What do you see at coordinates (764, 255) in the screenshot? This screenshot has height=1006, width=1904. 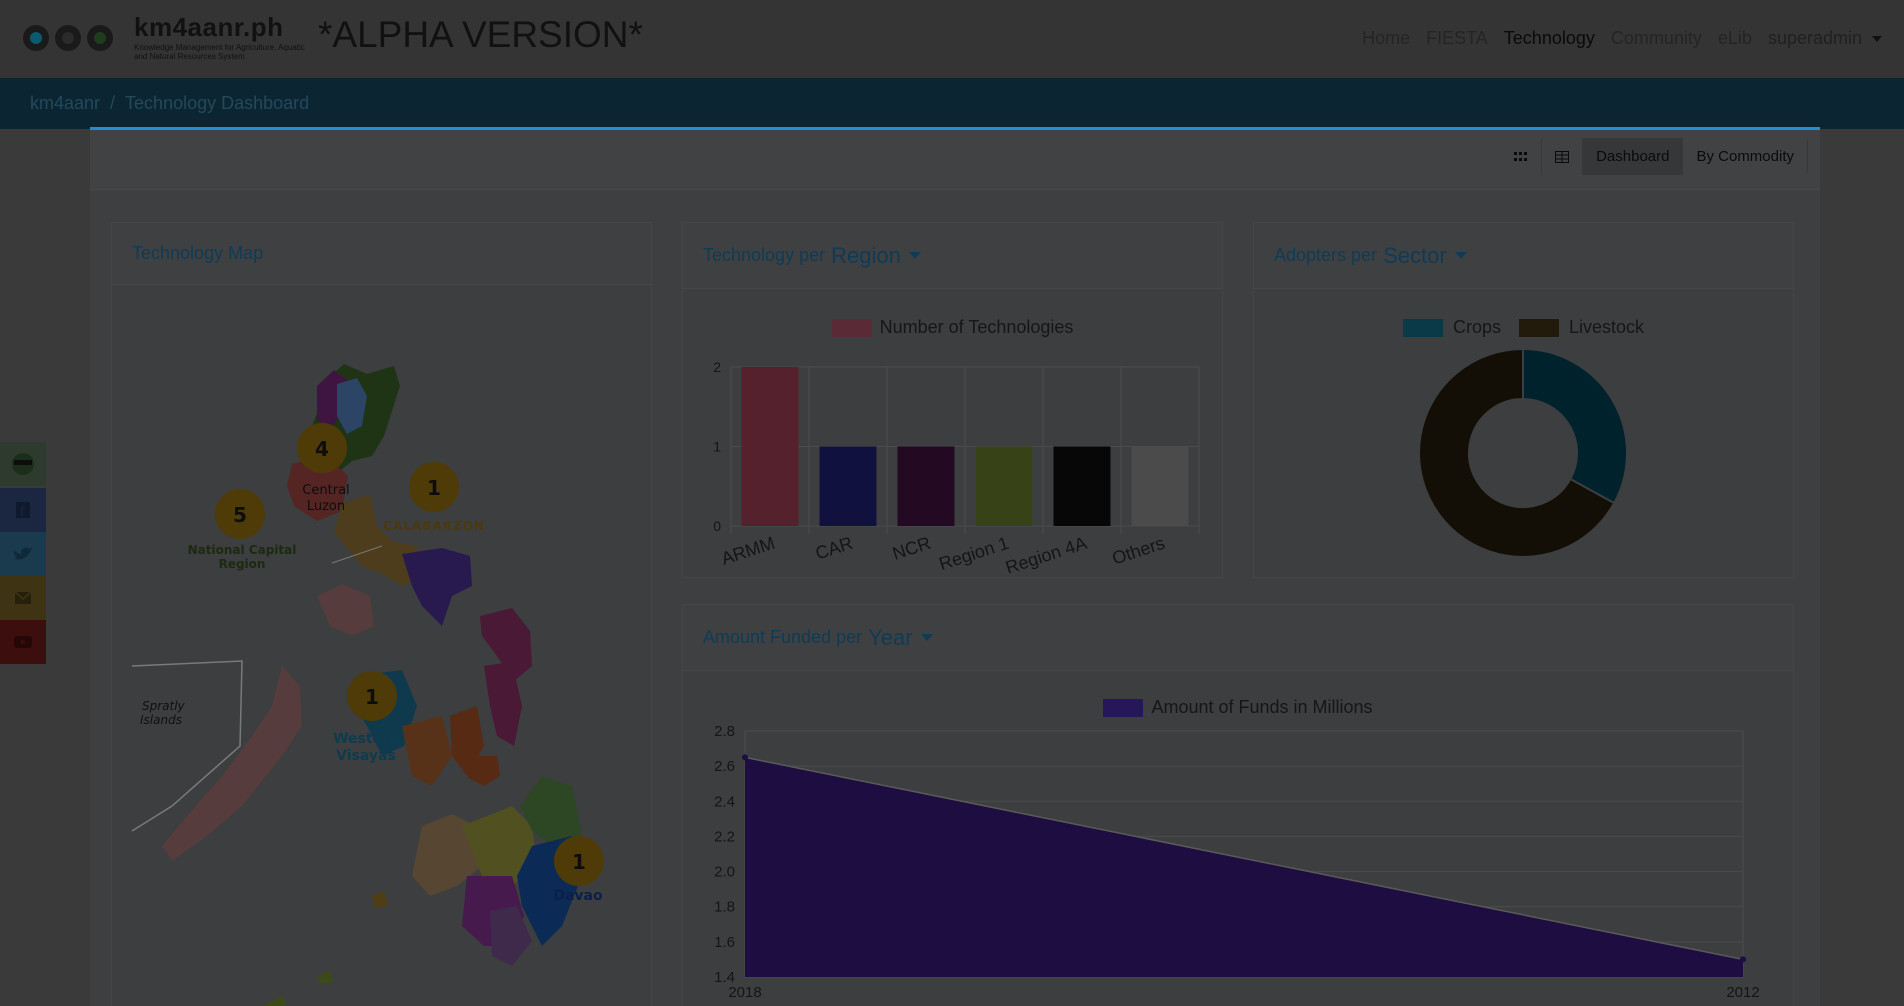 I see `card-title: Technology per` at bounding box center [764, 255].